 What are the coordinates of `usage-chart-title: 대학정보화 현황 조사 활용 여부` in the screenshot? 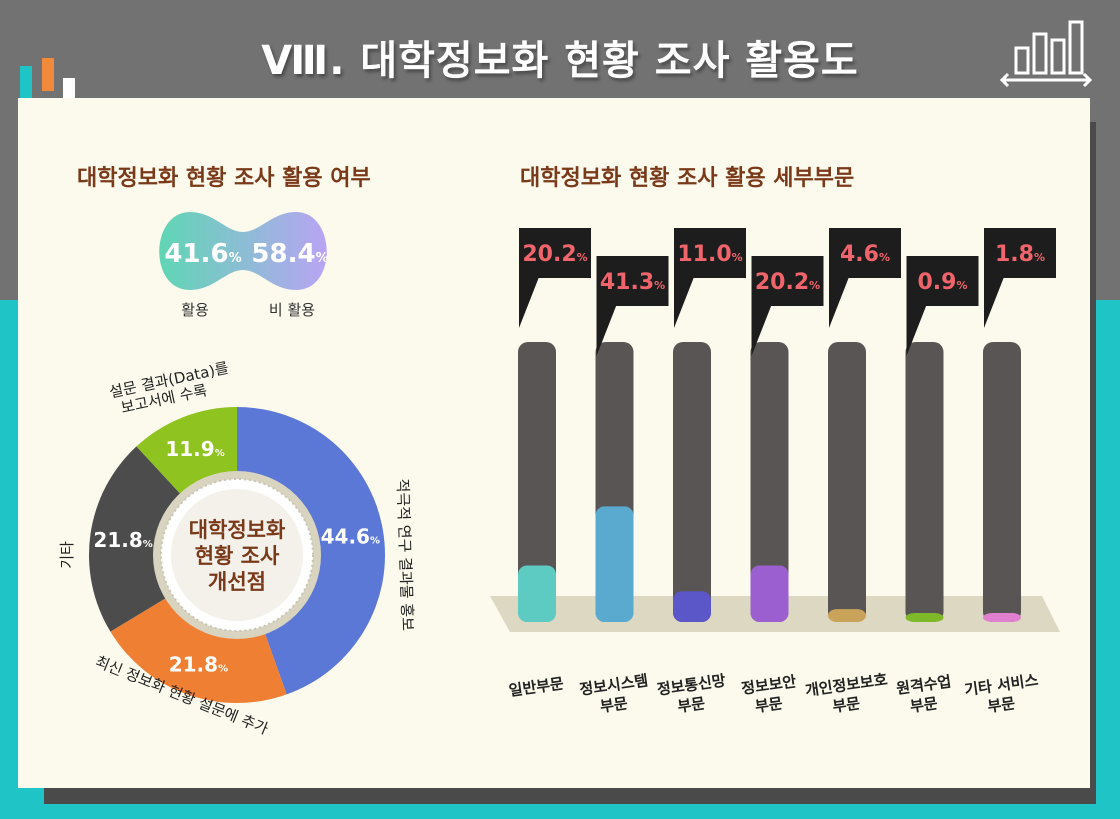 It's located at (224, 178).